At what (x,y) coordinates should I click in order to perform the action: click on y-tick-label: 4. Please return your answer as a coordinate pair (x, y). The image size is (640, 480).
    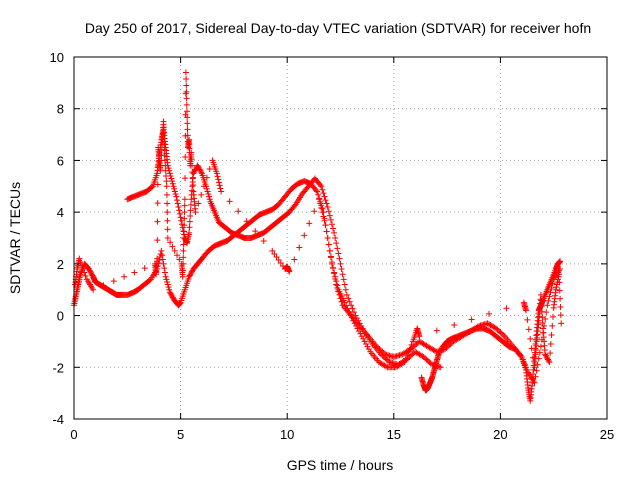
    Looking at the image, I should click on (60, 212).